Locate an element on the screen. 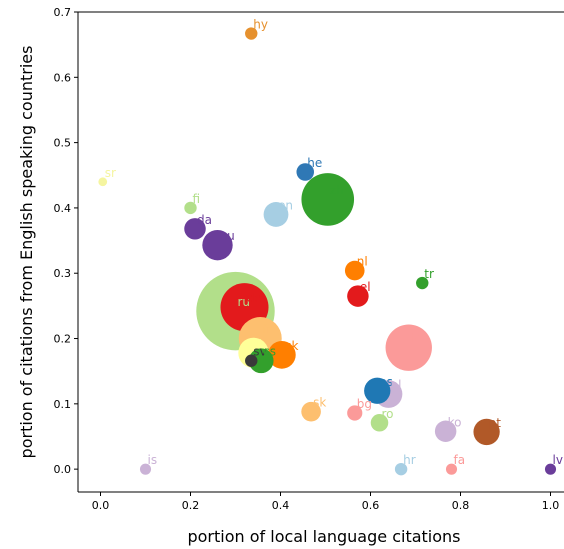  point-sr is located at coordinates (103, 182).